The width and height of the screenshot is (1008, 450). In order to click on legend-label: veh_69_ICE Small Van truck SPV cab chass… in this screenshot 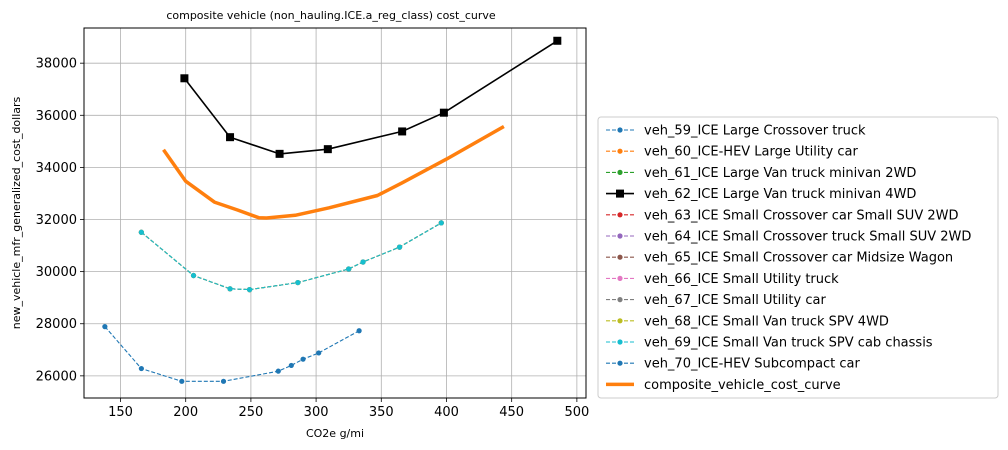, I will do `click(788, 343)`.